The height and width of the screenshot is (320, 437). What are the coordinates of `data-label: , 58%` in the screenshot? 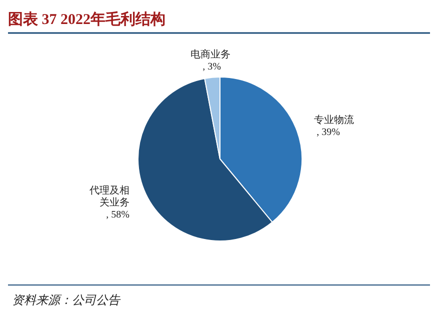 It's located at (117, 215).